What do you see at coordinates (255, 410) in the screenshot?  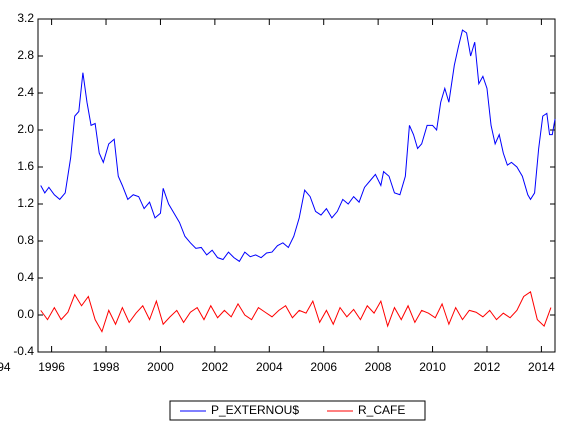 I see `legend-label: P_EXTERNOU$` at bounding box center [255, 410].